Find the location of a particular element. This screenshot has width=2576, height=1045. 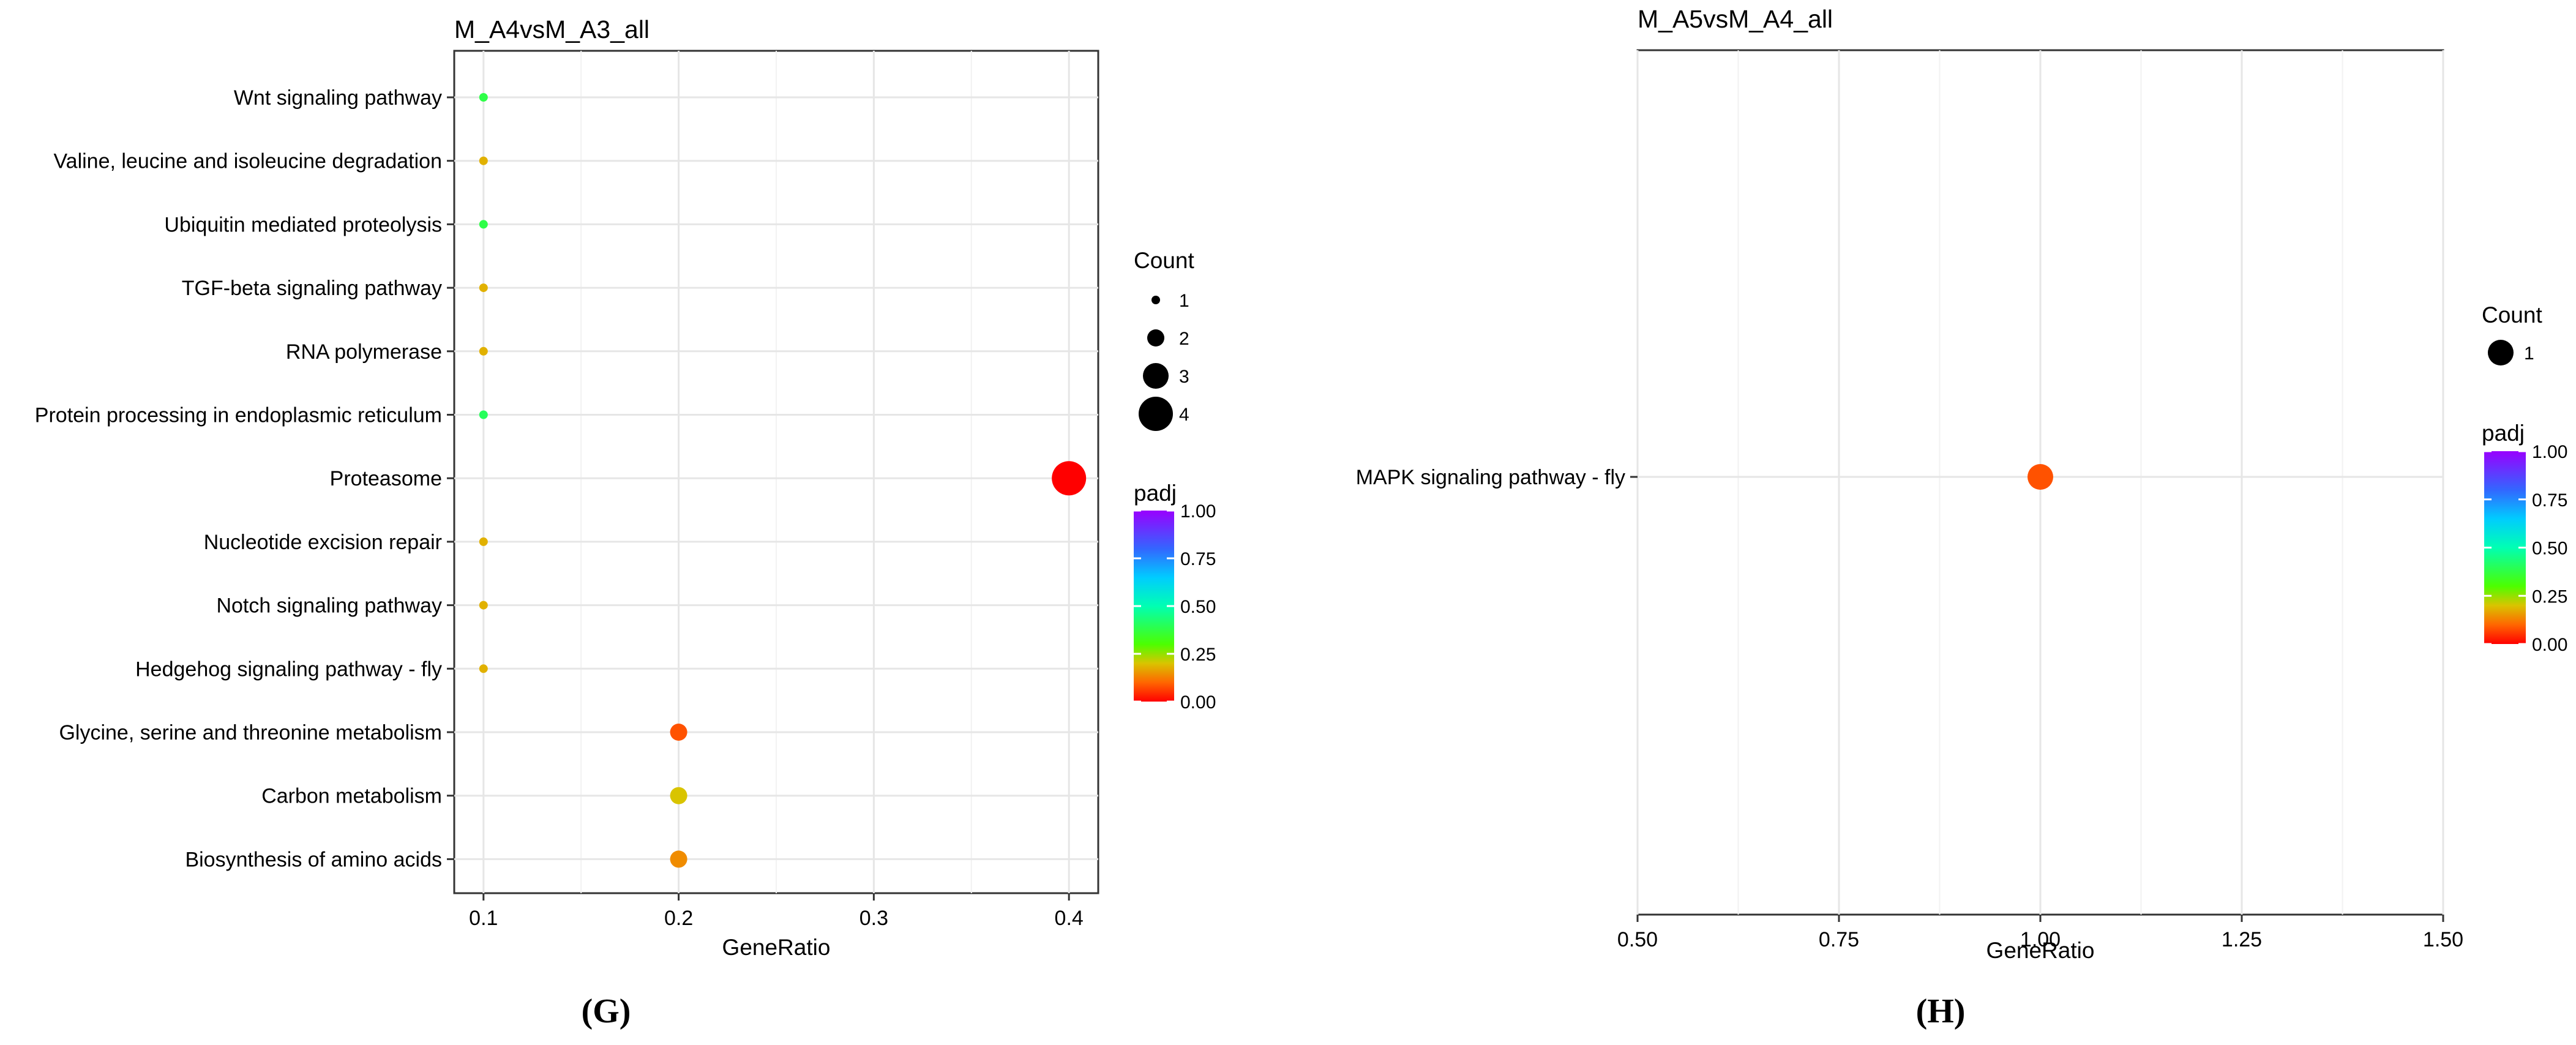

y-tick-label: RNA polymerase is located at coordinates (364, 352).